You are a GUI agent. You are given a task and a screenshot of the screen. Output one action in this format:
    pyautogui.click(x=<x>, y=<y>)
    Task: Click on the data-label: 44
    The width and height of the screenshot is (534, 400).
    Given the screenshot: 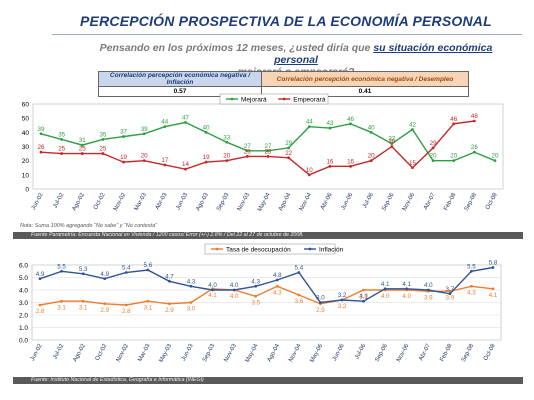 What is the action you would take?
    pyautogui.click(x=309, y=122)
    